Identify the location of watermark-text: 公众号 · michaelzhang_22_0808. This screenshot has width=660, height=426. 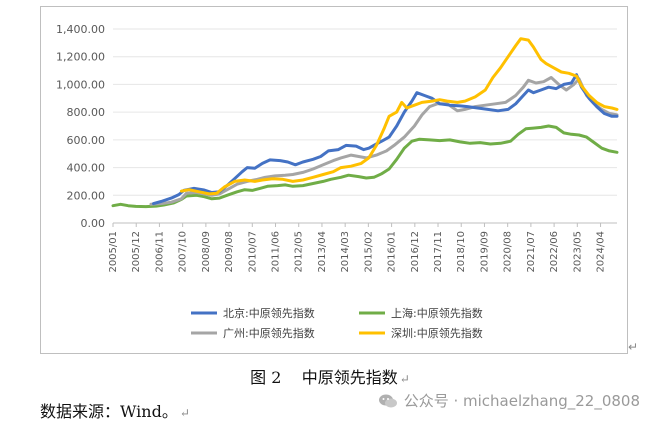
(521, 401).